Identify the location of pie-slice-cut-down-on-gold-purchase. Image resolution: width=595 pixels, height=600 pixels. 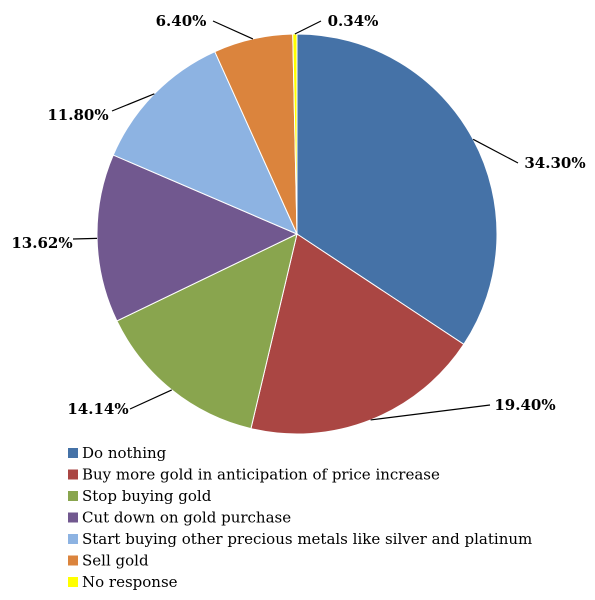
(197, 238).